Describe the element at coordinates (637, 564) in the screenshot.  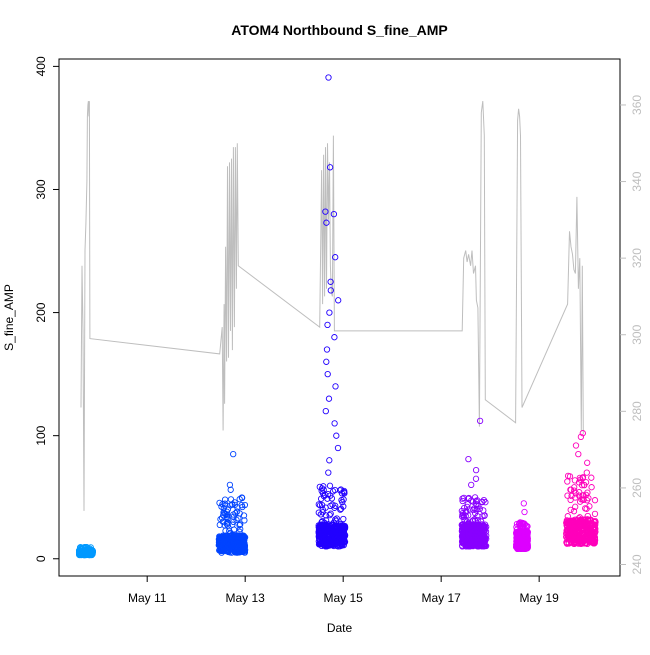
I see `y-right-tick-label: 240` at that location.